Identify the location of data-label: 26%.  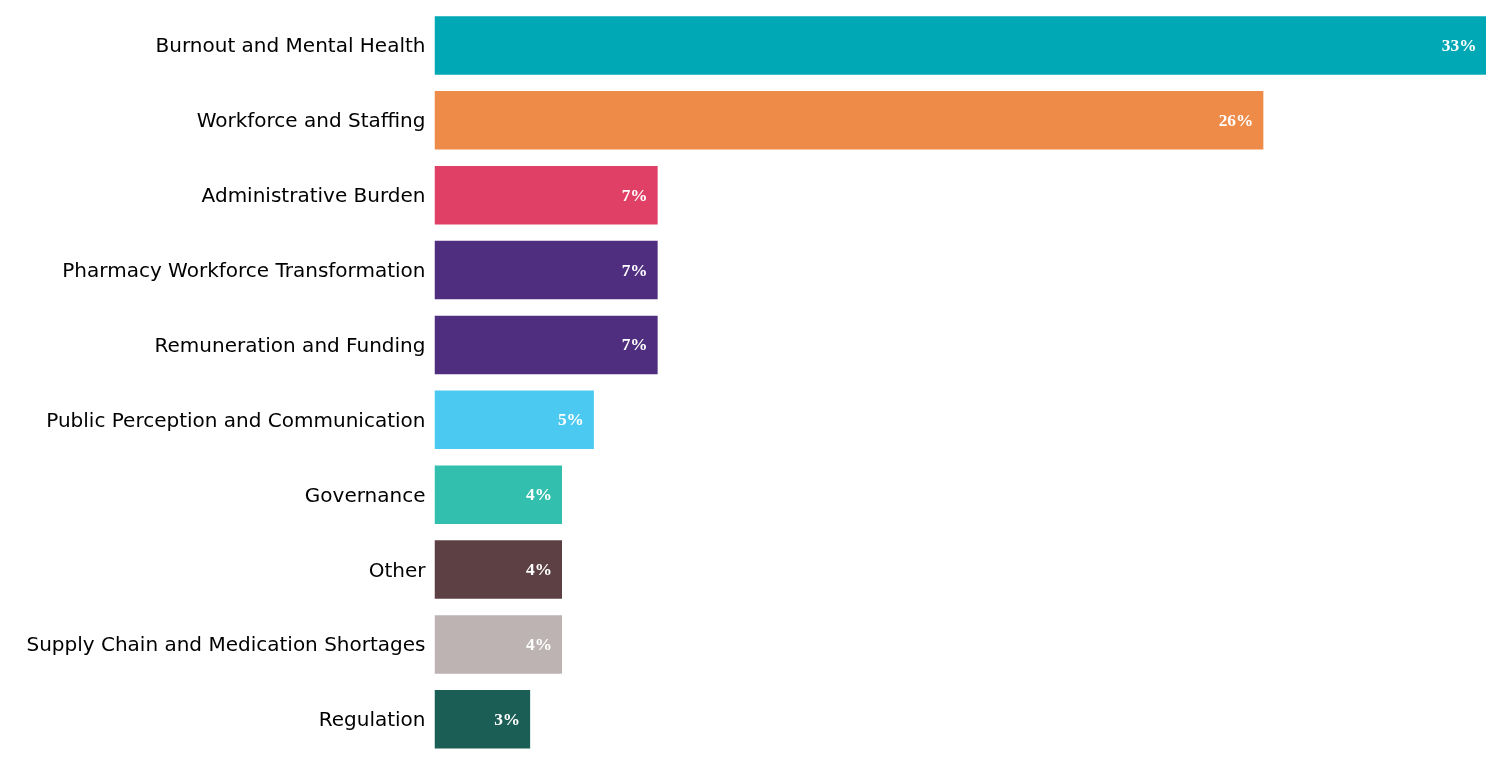
(1236, 120).